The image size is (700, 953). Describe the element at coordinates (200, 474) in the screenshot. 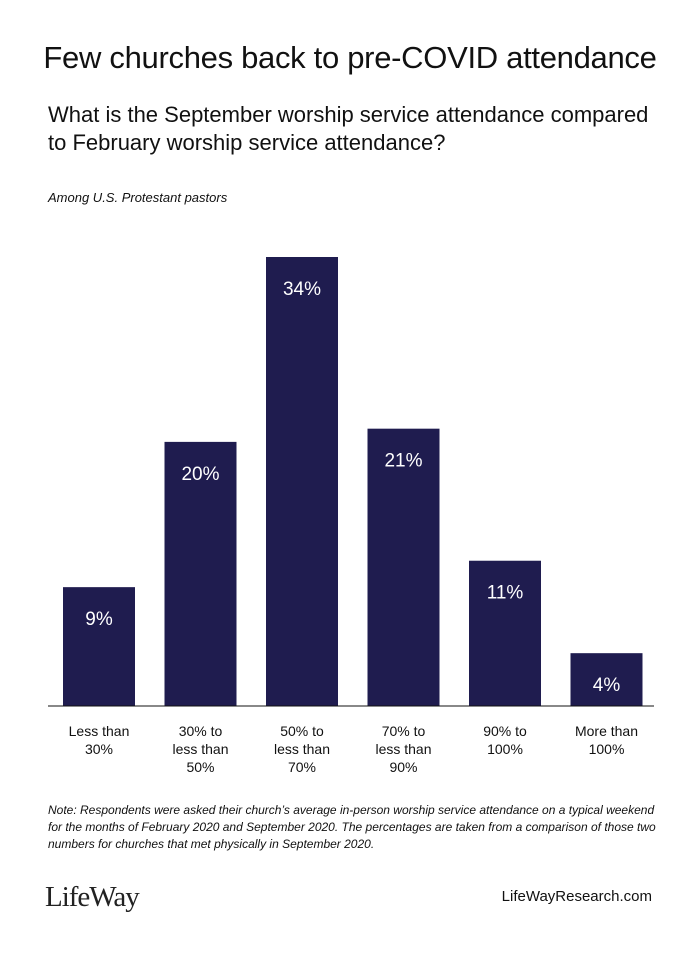

I see `bar-value-label: 20%` at that location.